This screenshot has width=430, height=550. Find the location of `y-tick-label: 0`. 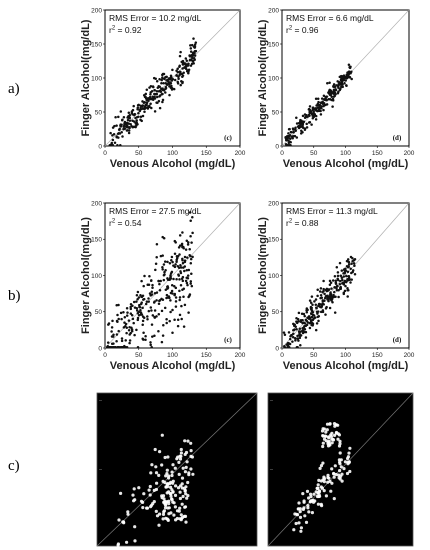

y-tick-label: 0 is located at coordinates (277, 348).